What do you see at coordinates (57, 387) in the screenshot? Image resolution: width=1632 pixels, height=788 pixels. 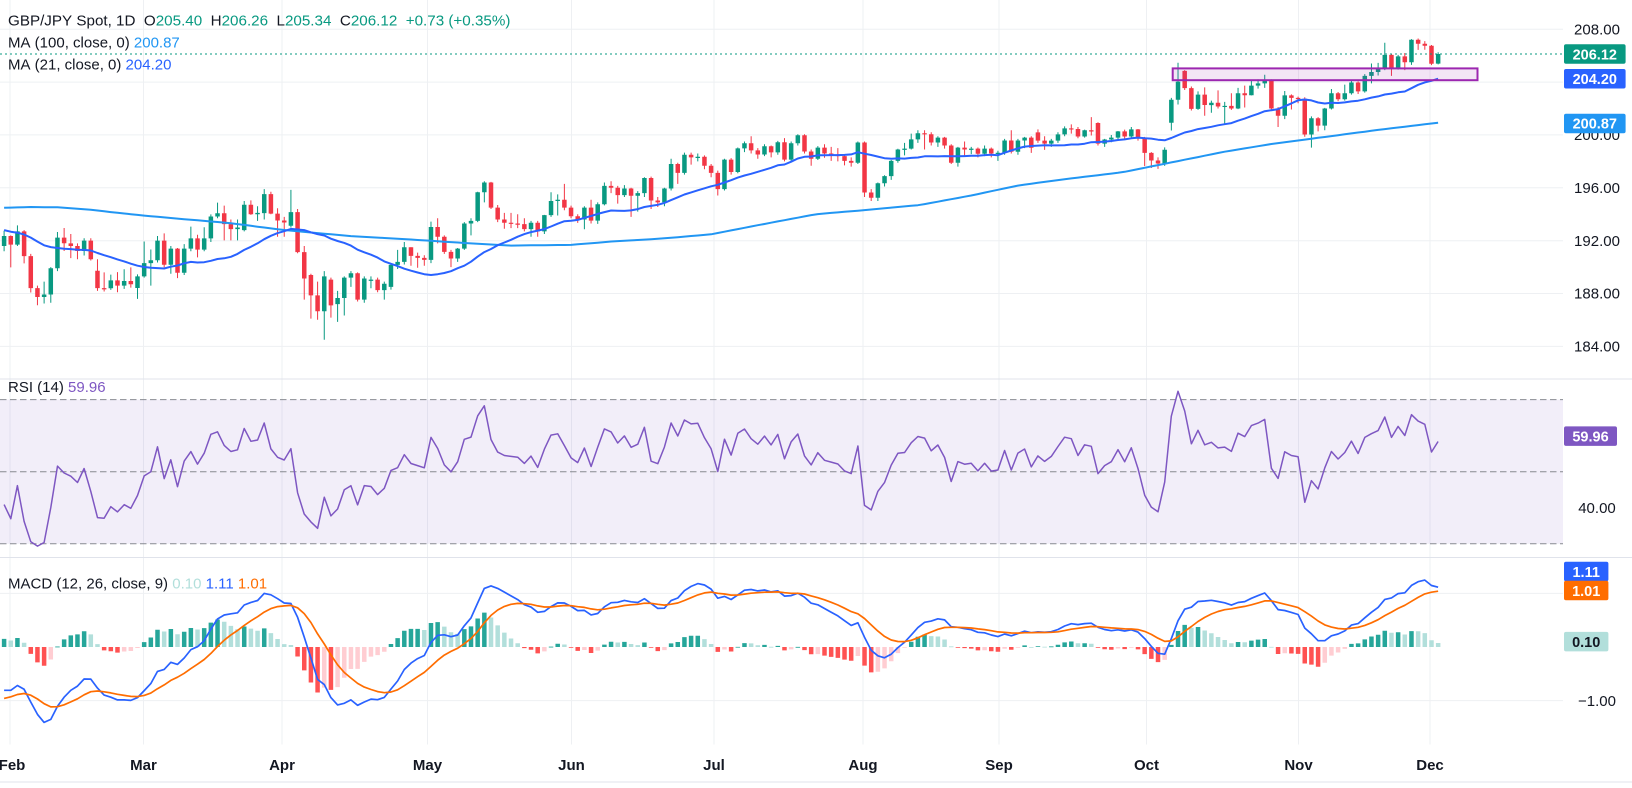 I see `svg-text: RSI (14) 59.96` at bounding box center [57, 387].